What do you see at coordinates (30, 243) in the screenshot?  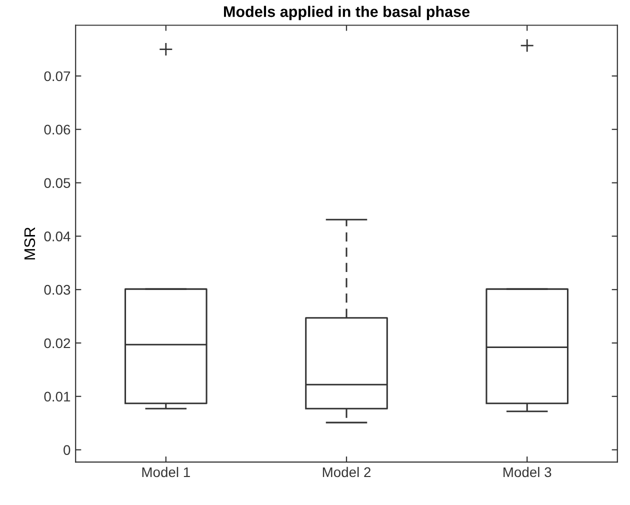 I see `y-axis-title: MSR` at bounding box center [30, 243].